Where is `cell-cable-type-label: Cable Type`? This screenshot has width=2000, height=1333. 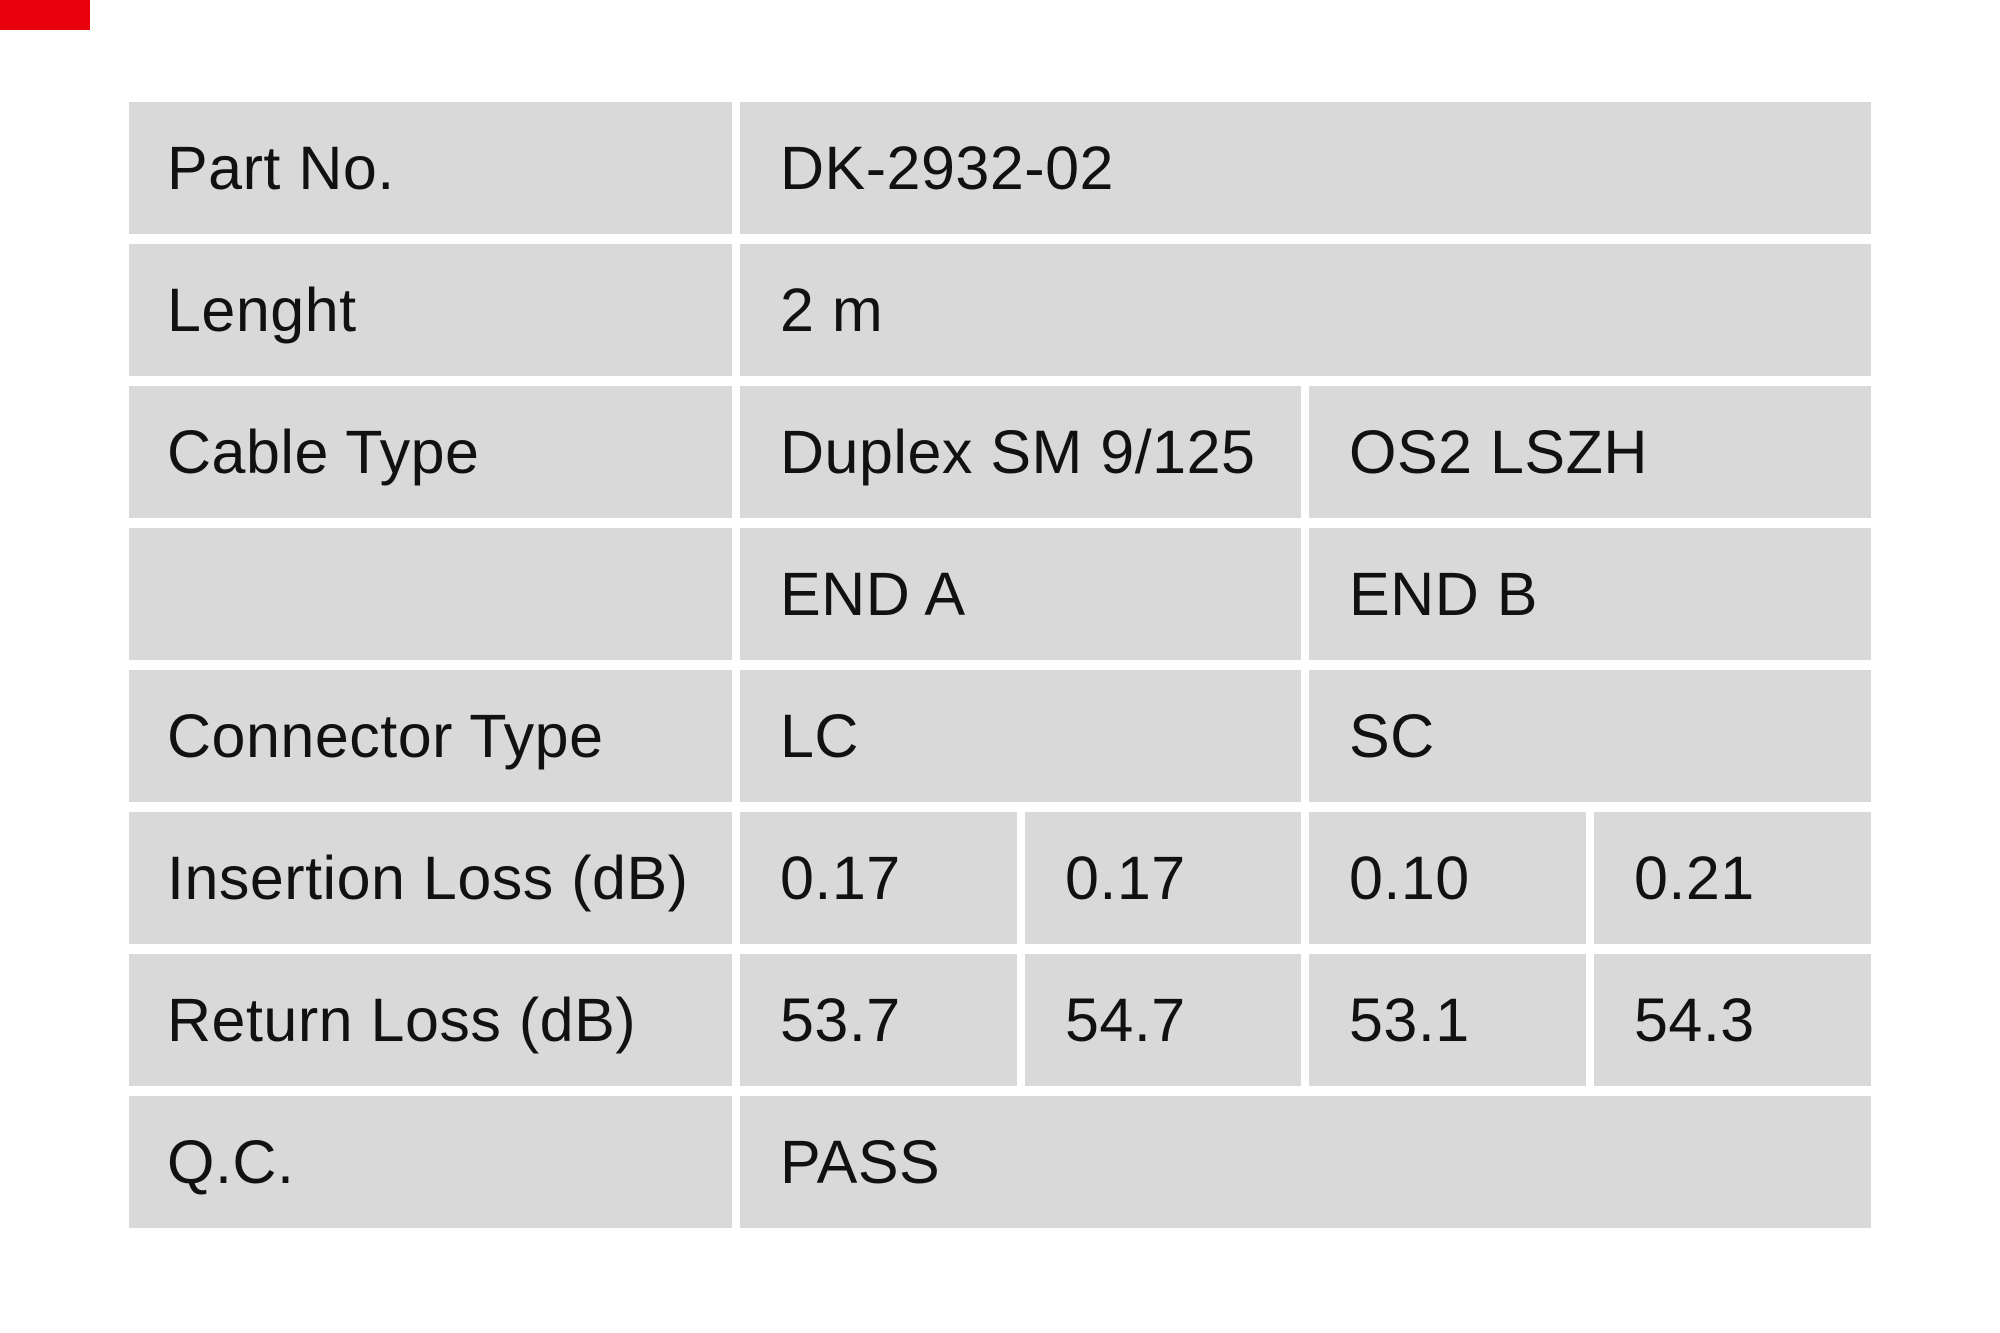 cell-cable-type-label: Cable Type is located at coordinates (430, 452).